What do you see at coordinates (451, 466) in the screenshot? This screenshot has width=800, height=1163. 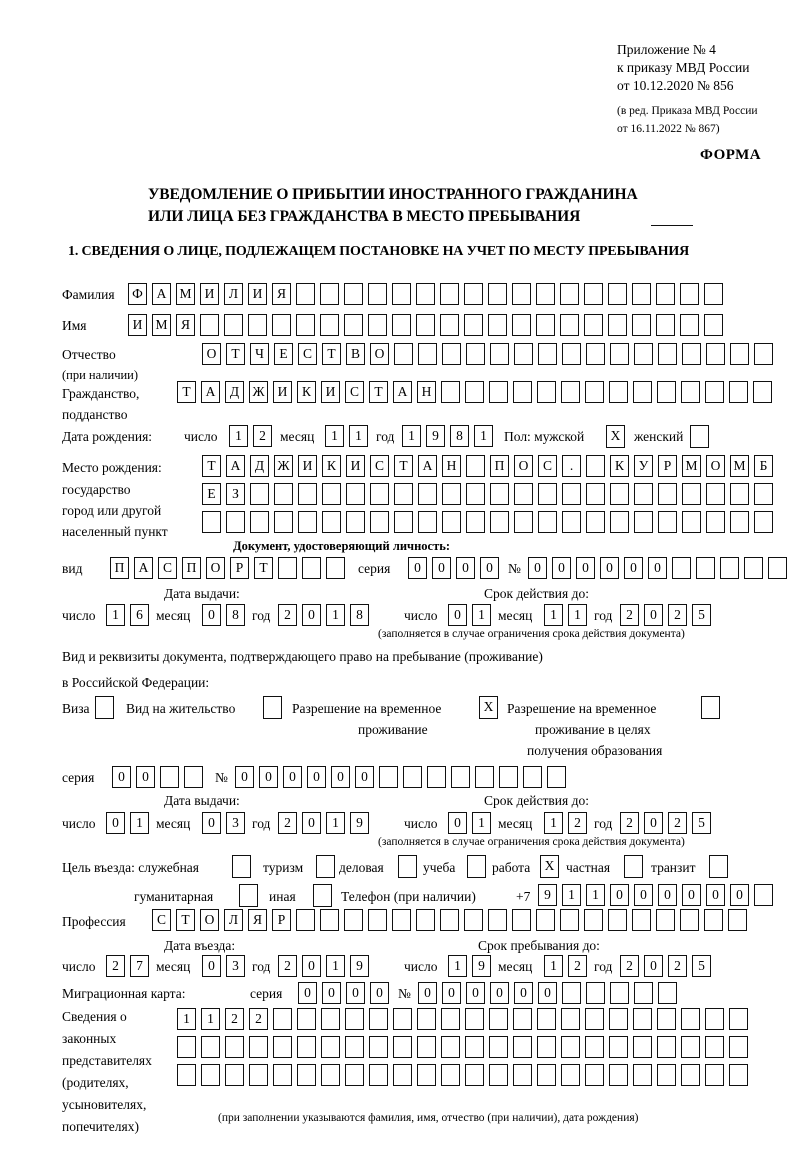 I see `char-box: Н` at bounding box center [451, 466].